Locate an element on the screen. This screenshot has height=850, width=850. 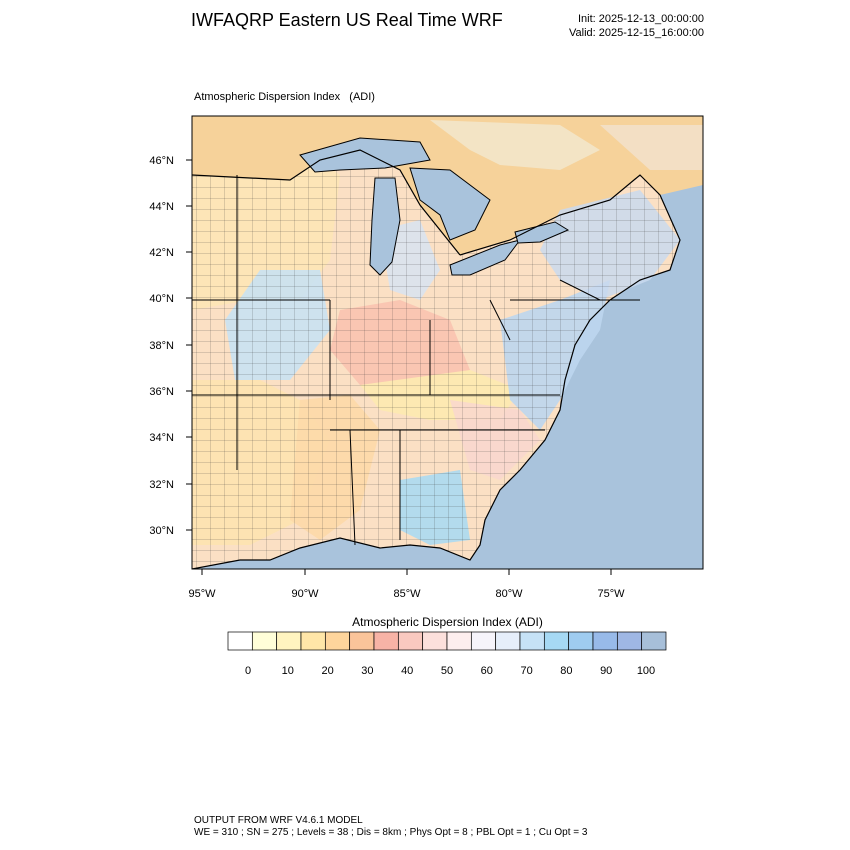
colorbar-tick-label: 40 is located at coordinates (407, 671).